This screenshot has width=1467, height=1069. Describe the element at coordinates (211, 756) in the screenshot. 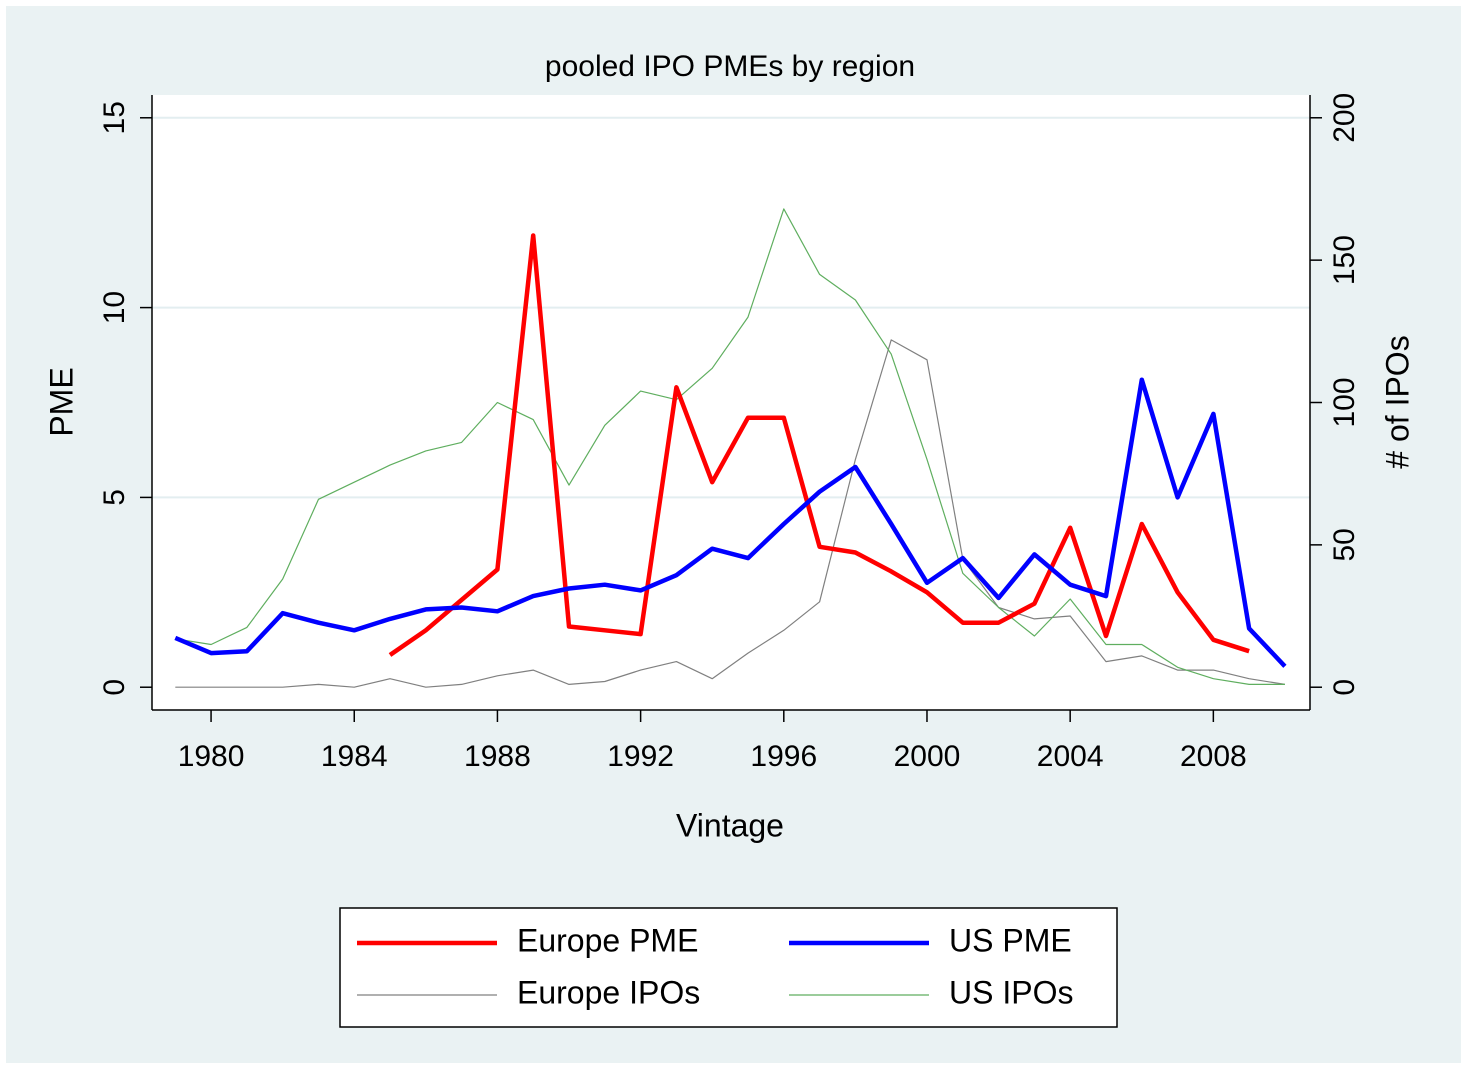

I see `x-tick-label: 1980` at that location.